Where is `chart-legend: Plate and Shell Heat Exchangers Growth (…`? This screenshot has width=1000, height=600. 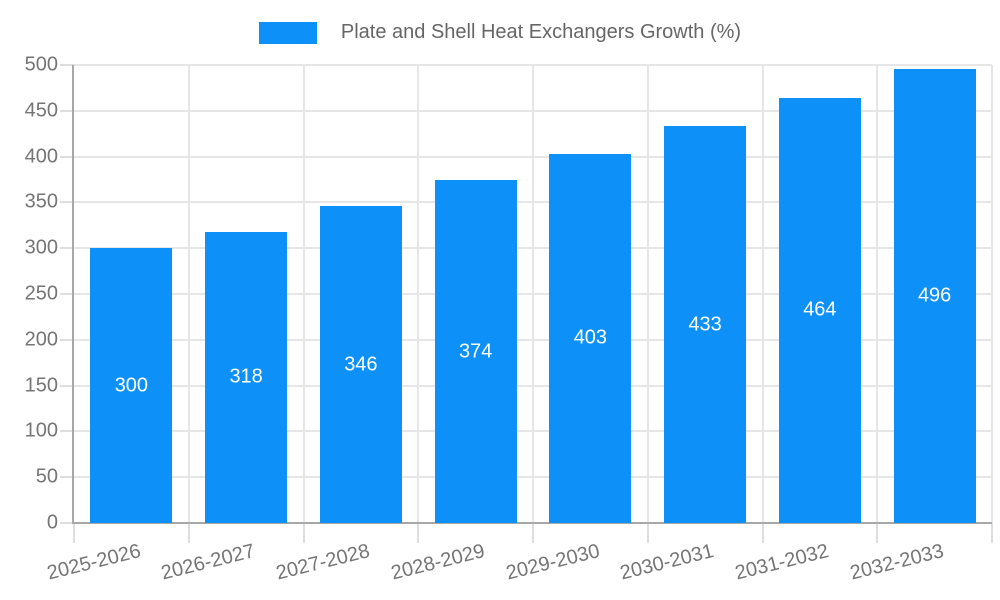 chart-legend: Plate and Shell Heat Exchangers Growth (… is located at coordinates (500, 32).